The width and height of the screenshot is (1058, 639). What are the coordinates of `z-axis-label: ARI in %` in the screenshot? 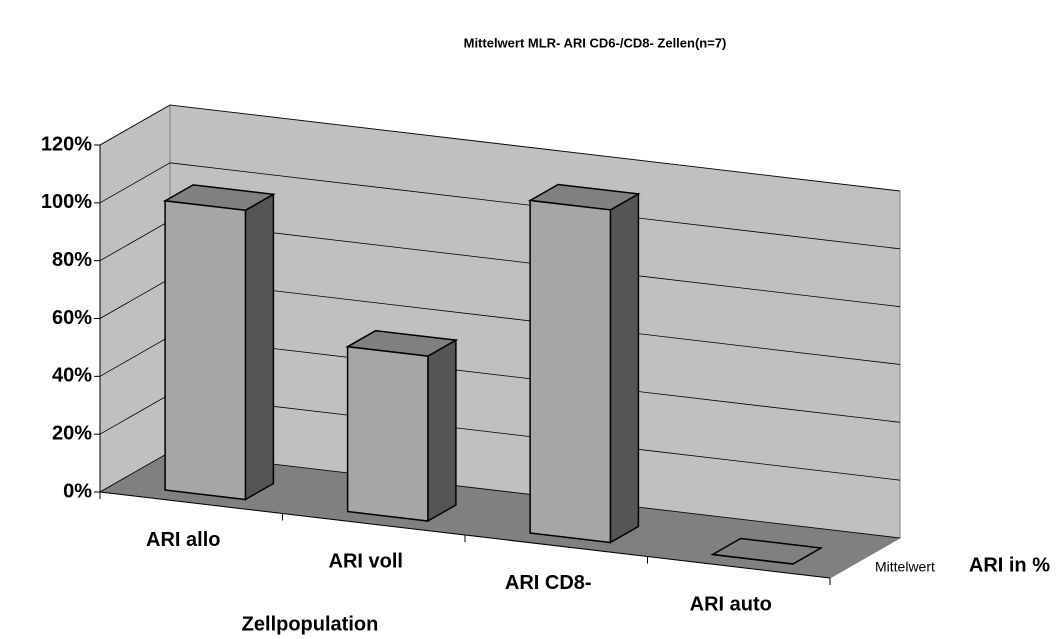 It's located at (1009, 565).